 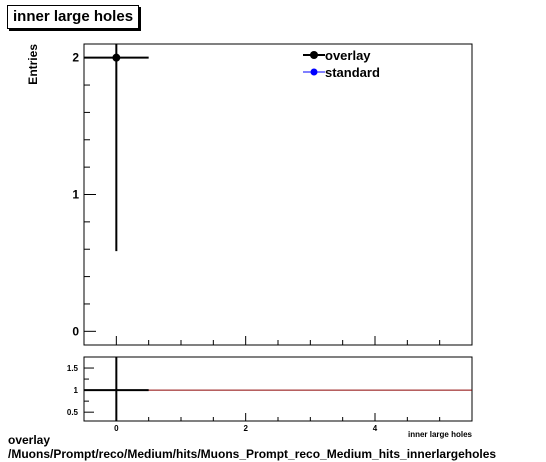 I want to click on legend-overlay-marker, so click(x=314, y=55).